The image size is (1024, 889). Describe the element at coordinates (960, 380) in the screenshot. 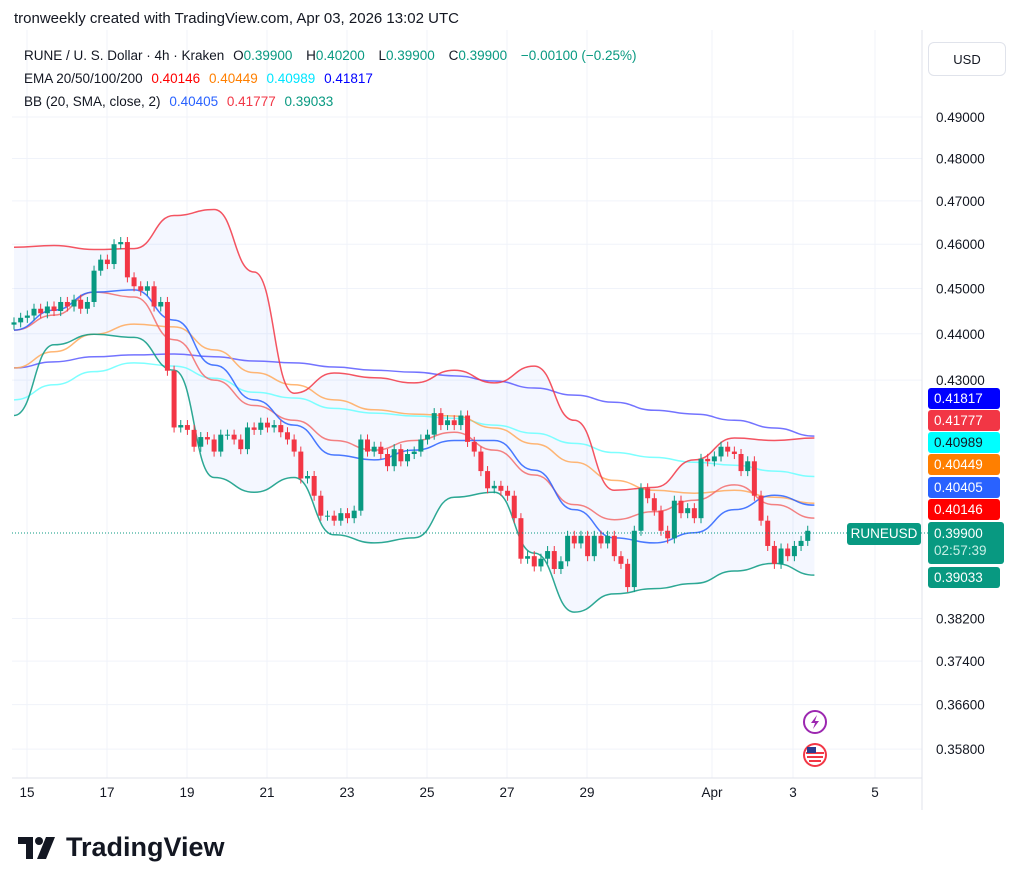

I see `price-tick-label: 0.43000` at that location.